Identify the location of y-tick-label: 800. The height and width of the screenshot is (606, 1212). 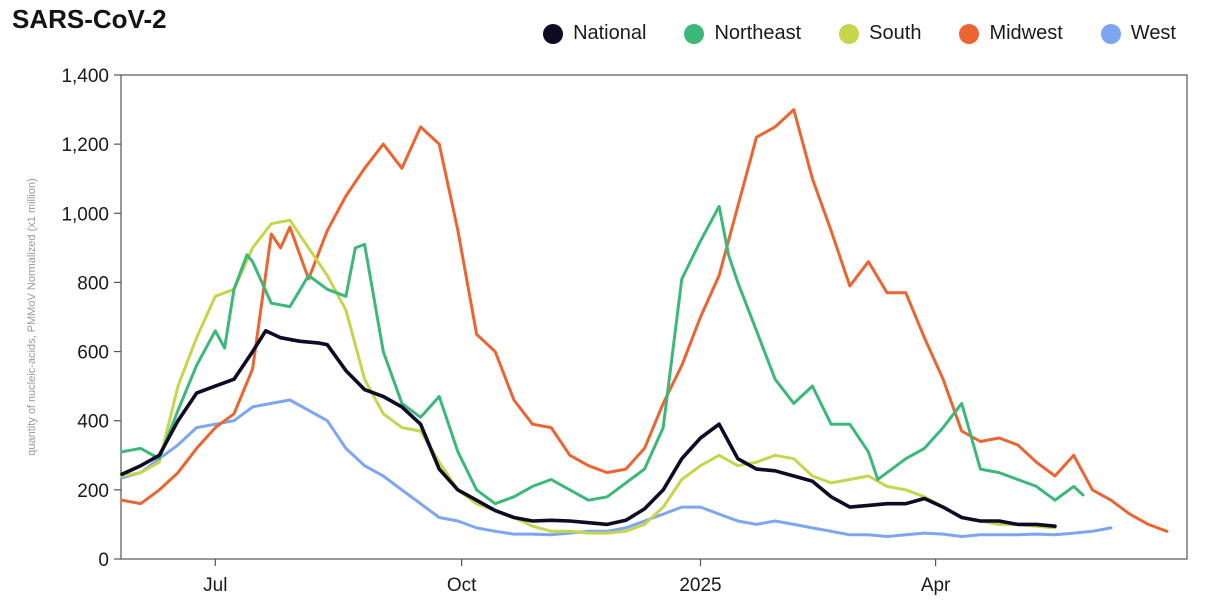
(93, 283).